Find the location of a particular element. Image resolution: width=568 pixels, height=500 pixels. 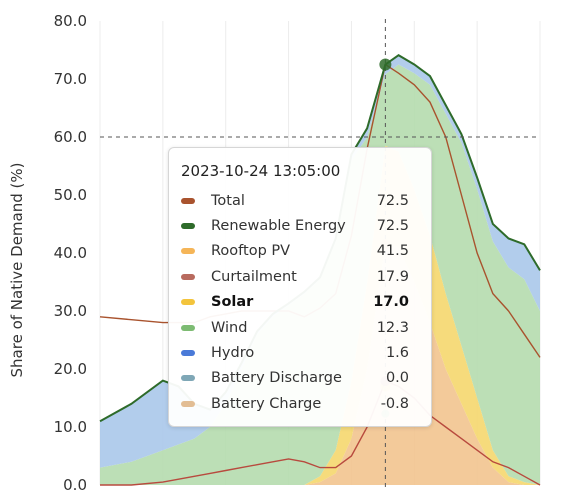

y-tick-label: 30.0 is located at coordinates (70, 311).